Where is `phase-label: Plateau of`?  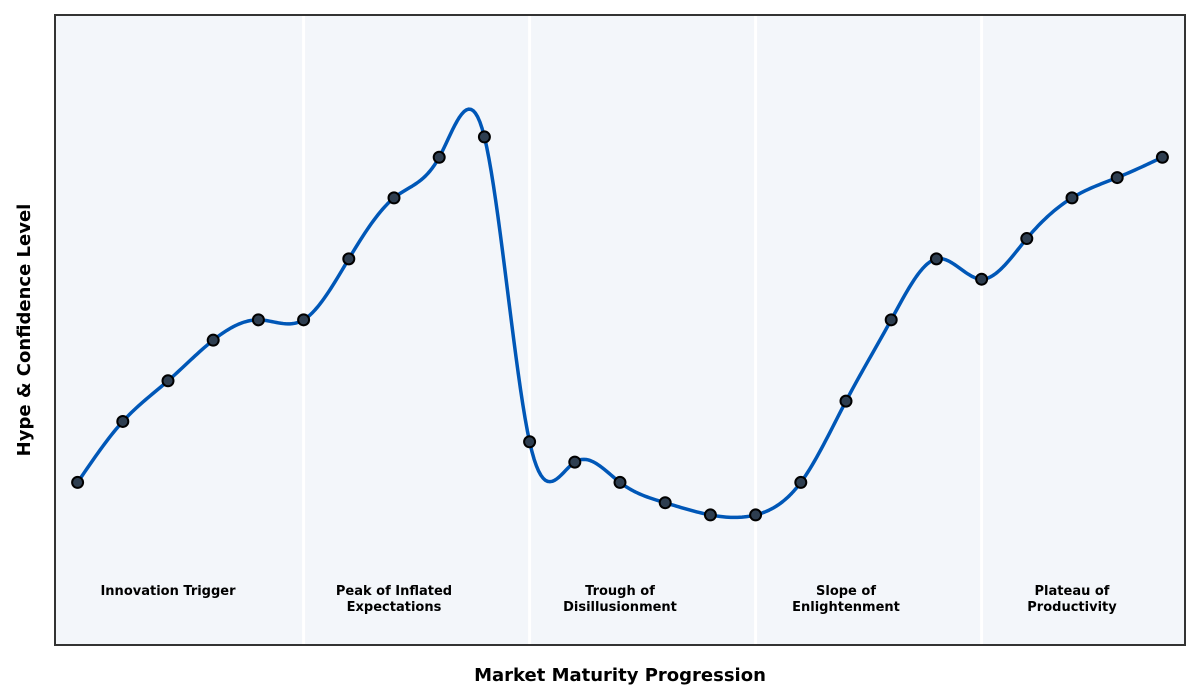 phase-label: Plateau of is located at coordinates (1072, 591).